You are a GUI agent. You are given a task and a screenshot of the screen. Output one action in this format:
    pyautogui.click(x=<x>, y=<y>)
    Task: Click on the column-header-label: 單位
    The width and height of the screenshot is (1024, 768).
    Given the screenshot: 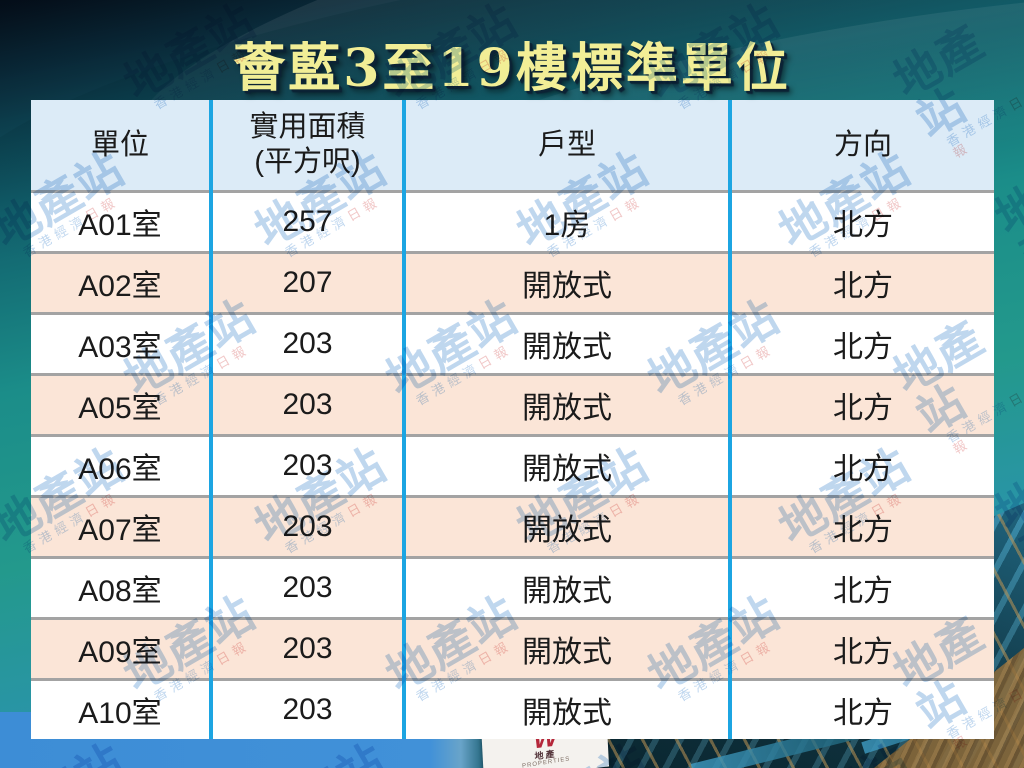 What is the action you would take?
    pyautogui.click(x=119, y=144)
    